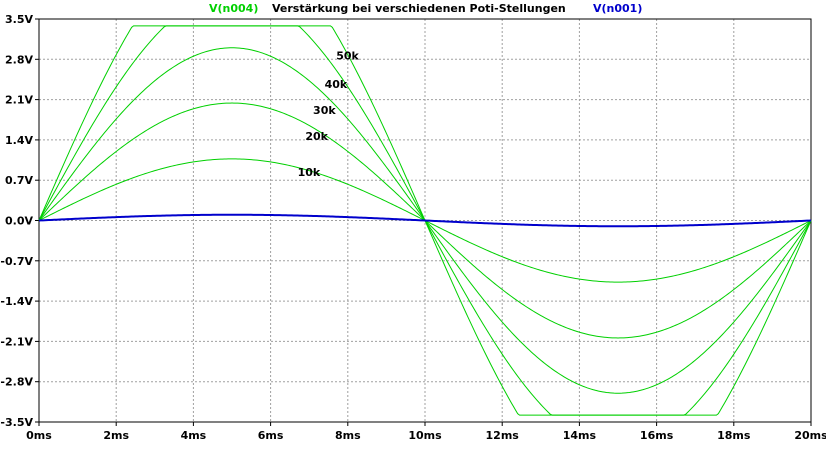 The width and height of the screenshot is (826, 449). What do you see at coordinates (617, 8) in the screenshot?
I see `legend-entry-v-n001: V(n001)` at bounding box center [617, 8].